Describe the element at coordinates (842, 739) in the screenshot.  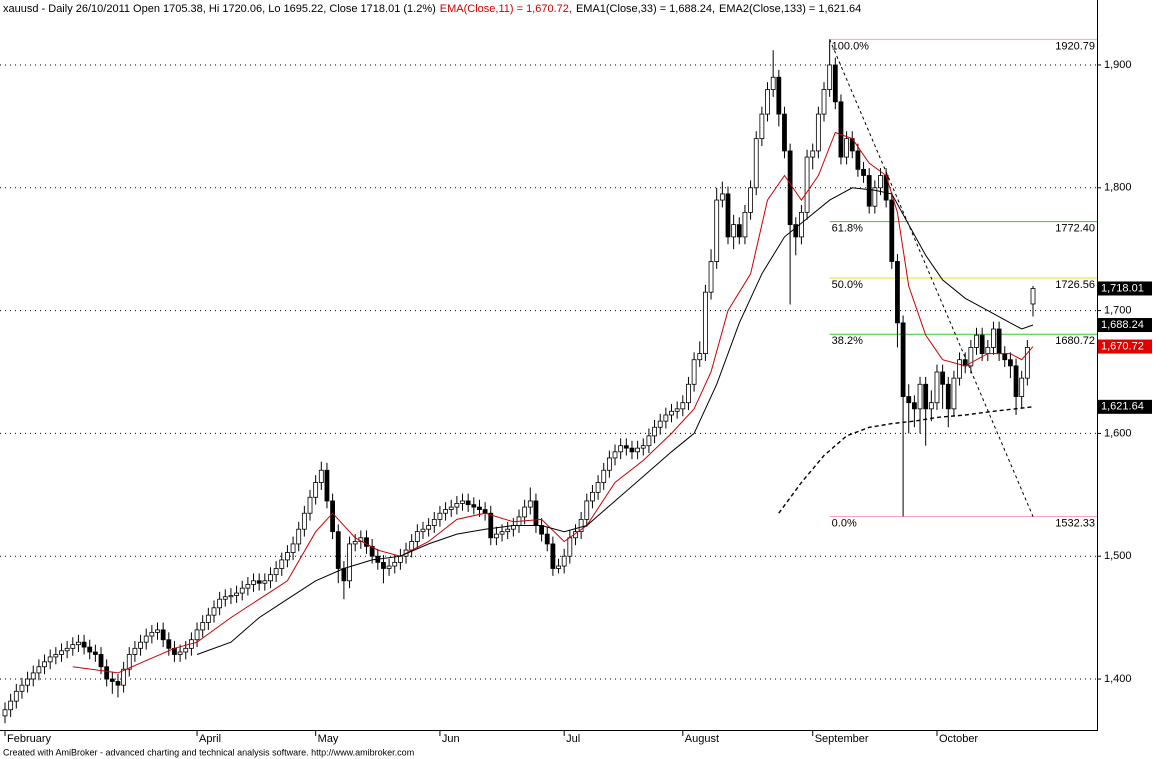
I see `x-tick-label: September` at that location.